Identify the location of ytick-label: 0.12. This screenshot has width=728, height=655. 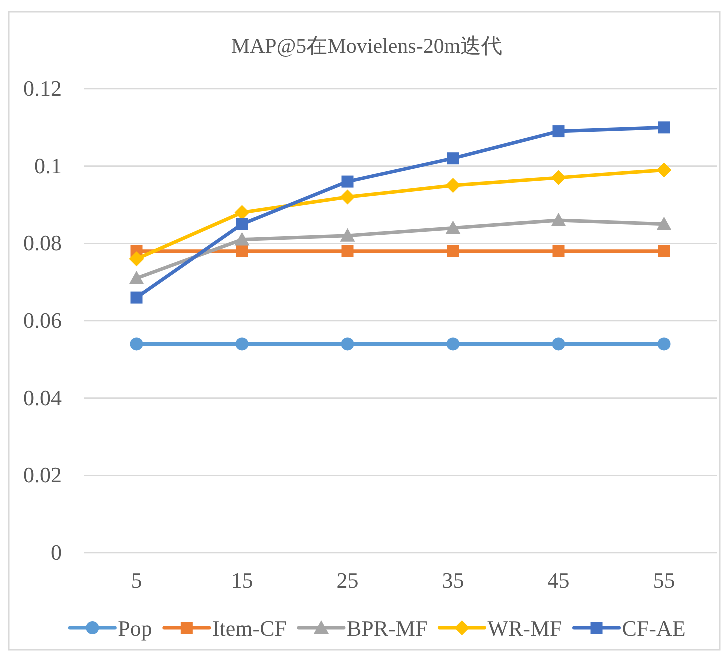
(43, 88).